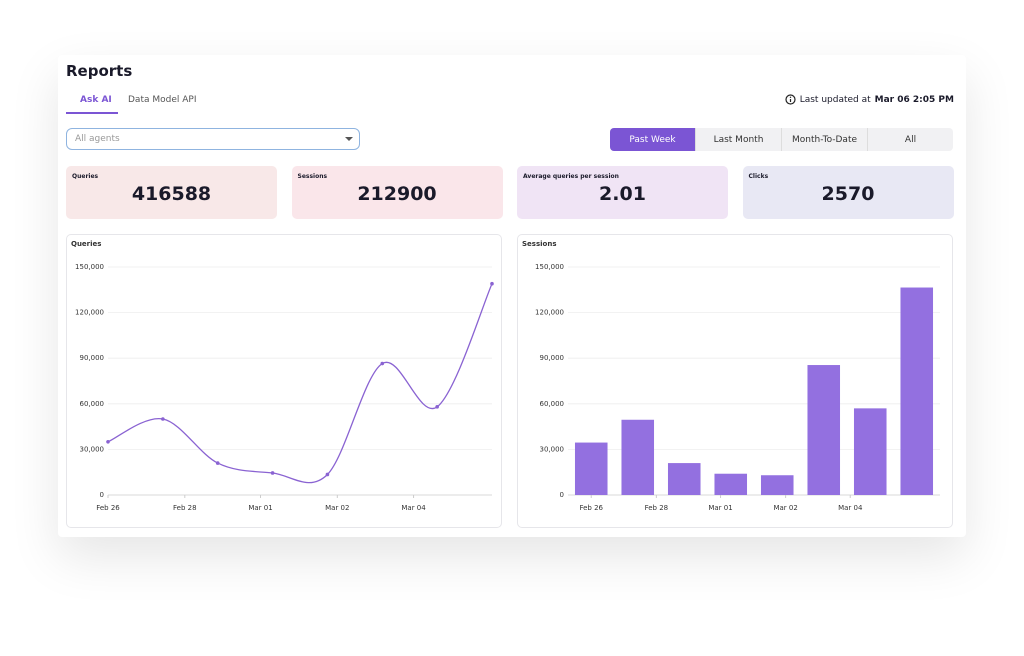 The image size is (1024, 656). Describe the element at coordinates (539, 244) in the screenshot. I see `chart-title: Sessions` at that location.